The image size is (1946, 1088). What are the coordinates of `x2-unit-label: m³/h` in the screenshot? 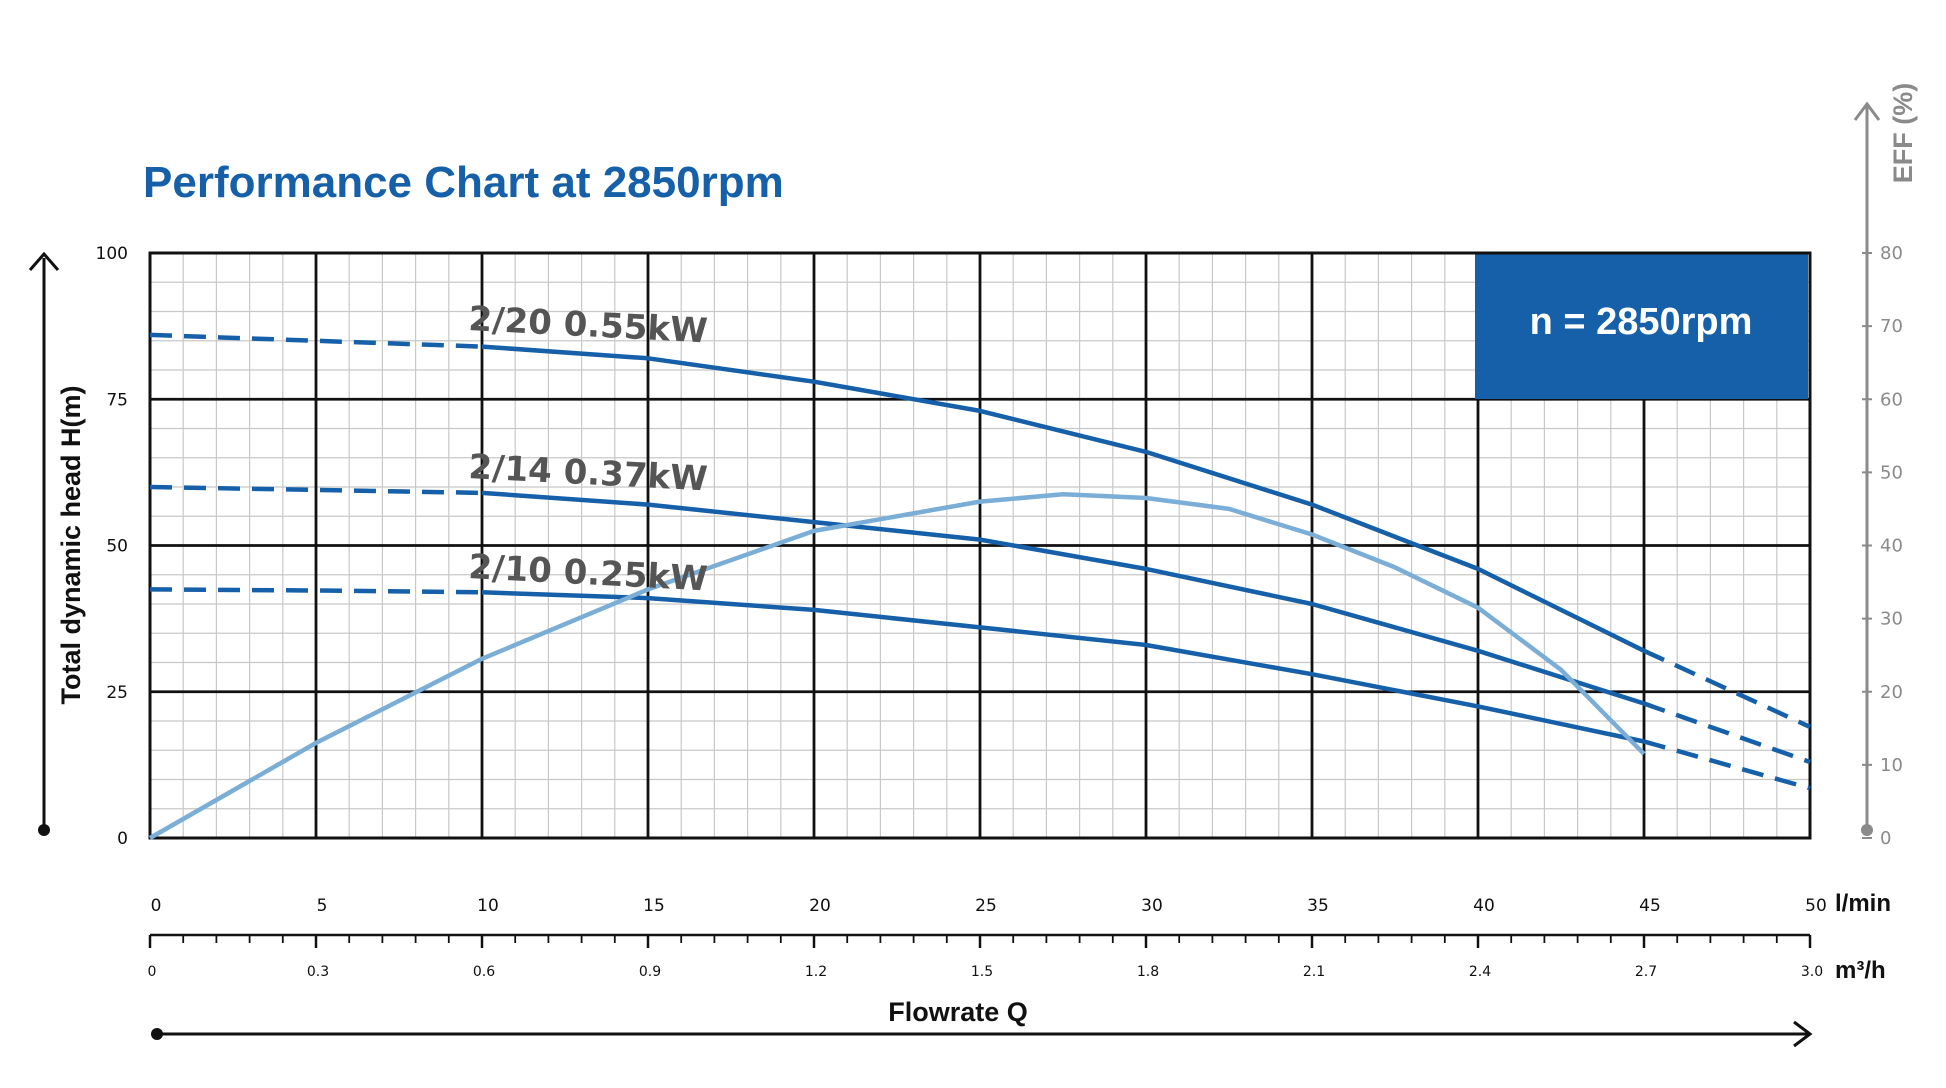 It's located at (1860, 970).